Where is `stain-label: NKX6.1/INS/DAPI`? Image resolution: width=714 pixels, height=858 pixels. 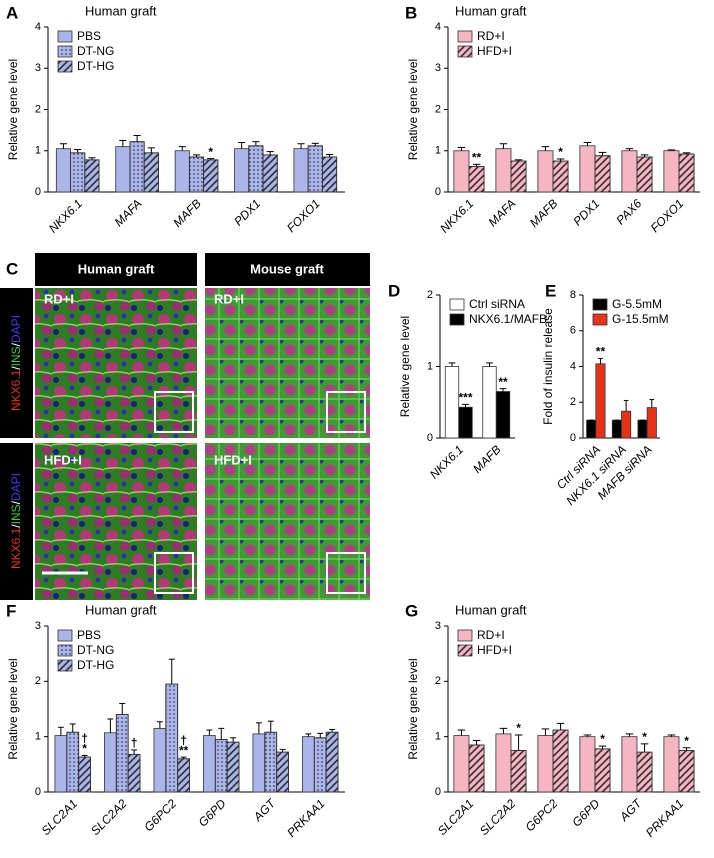 stain-label: NKX6.1/INS/DAPI is located at coordinates (16, 521).